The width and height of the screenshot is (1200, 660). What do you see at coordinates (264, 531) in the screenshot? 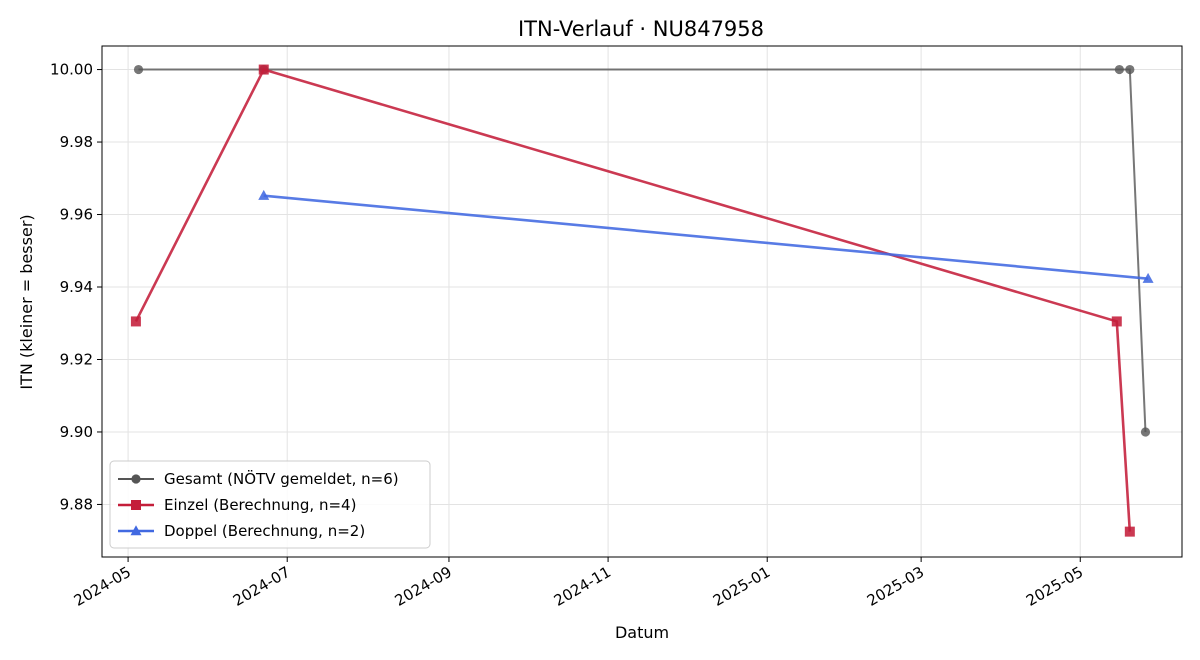
I see `legend-label: Doppel (Berechnung, n=2)` at bounding box center [264, 531].